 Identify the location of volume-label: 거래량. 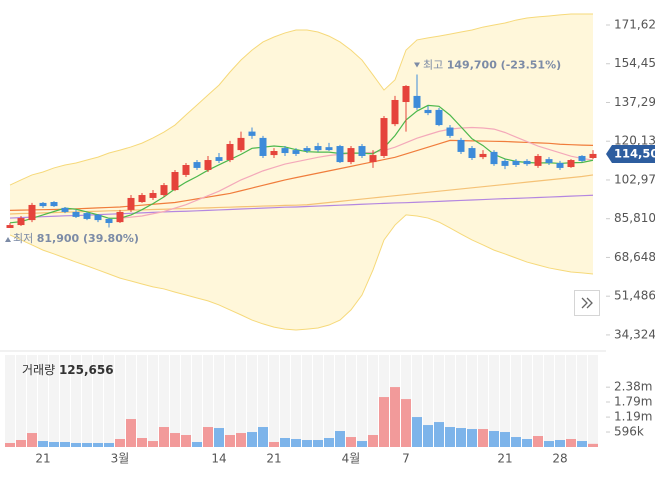
(38, 370).